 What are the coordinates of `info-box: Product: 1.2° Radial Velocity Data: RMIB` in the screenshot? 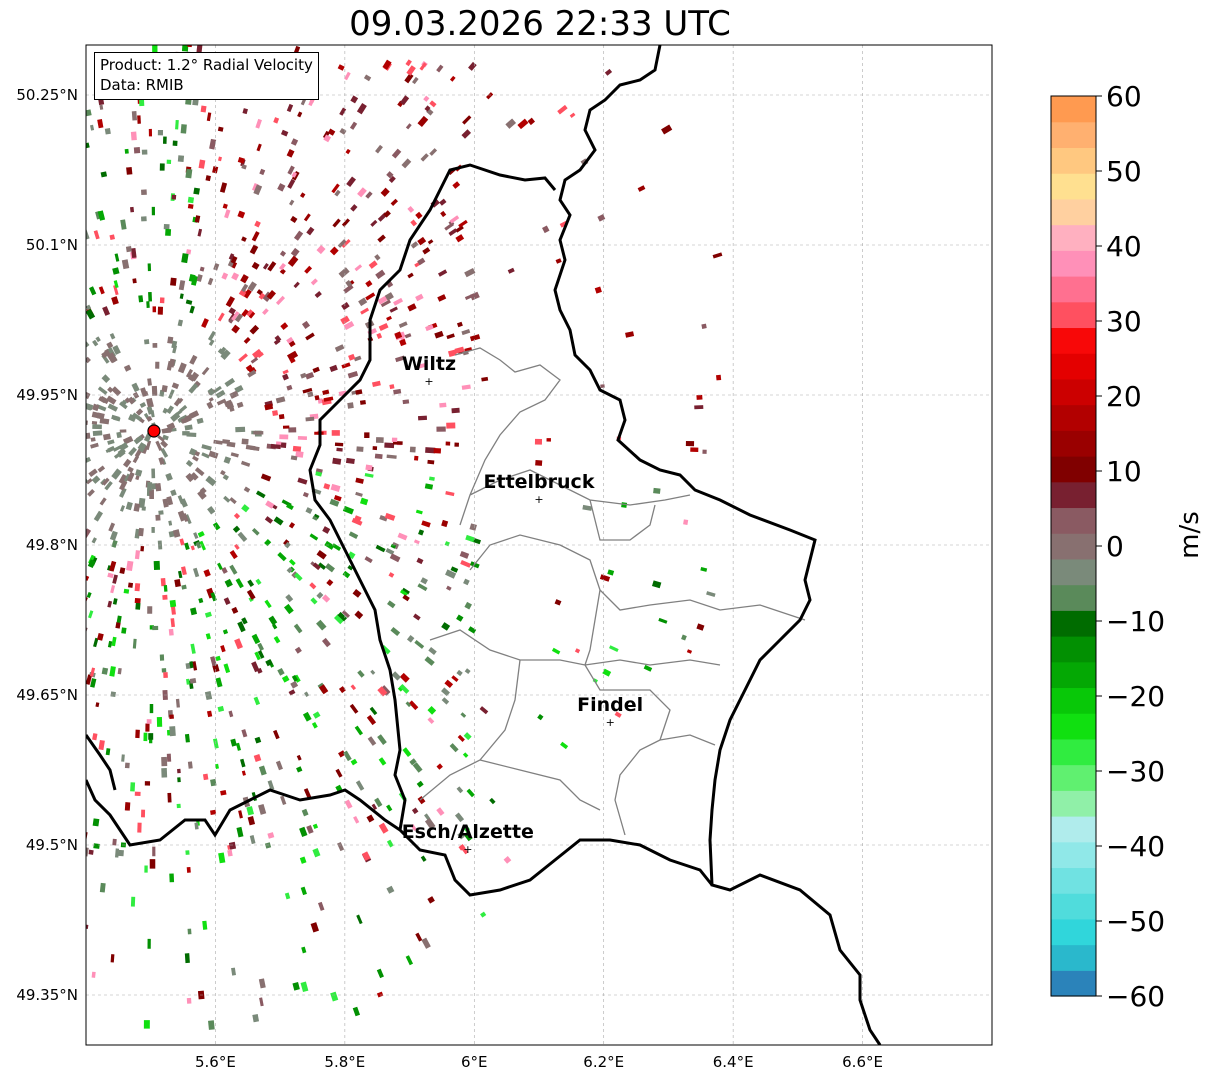 It's located at (206, 76).